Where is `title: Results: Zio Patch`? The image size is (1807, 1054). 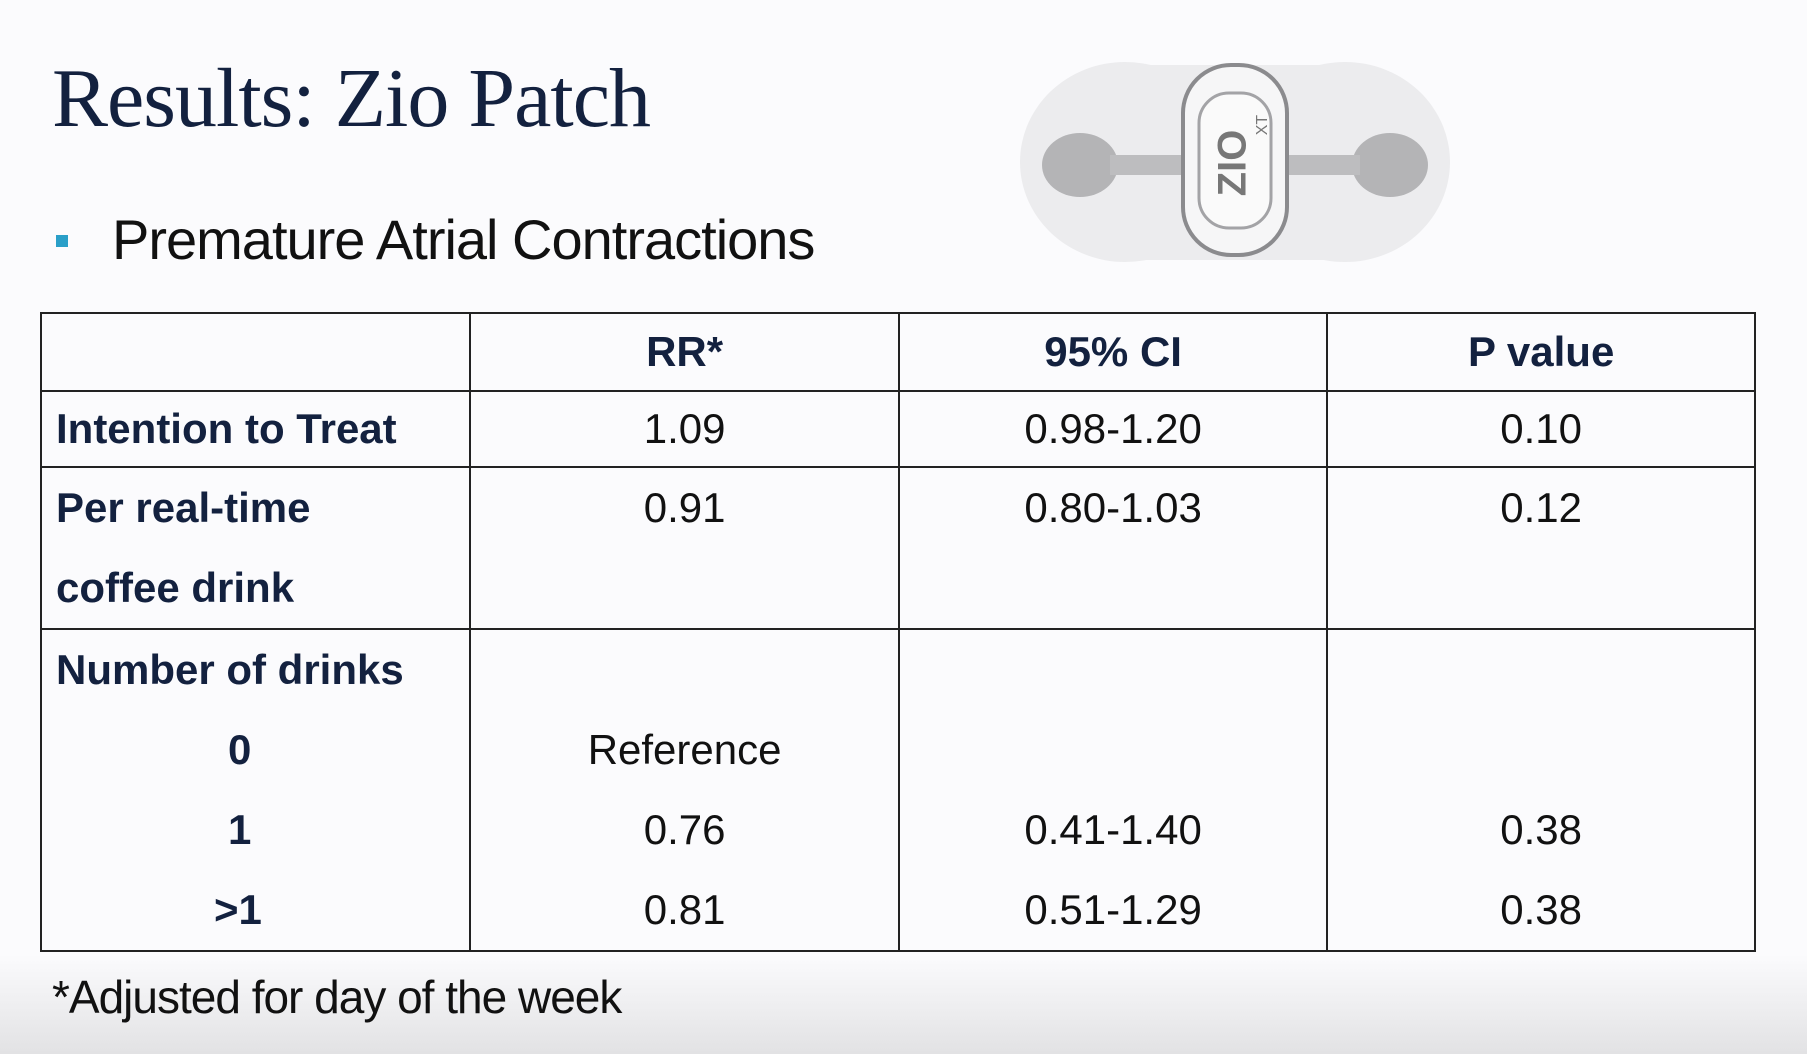 title: Results: Zio Patch is located at coordinates (351, 98).